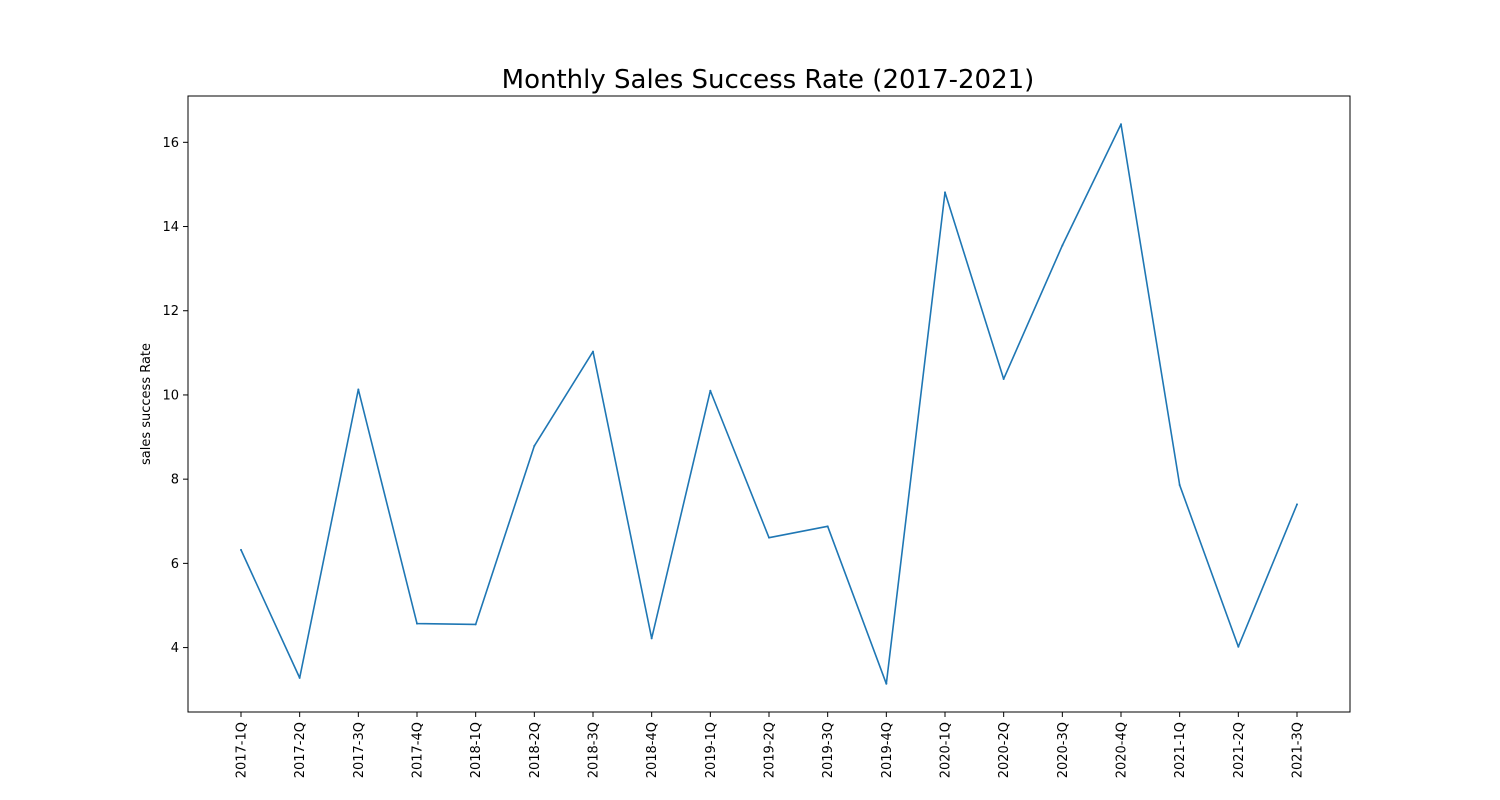 The height and width of the screenshot is (800, 1500). Describe the element at coordinates (242, 750) in the screenshot. I see `x-tick-label: 2017-1Q` at that location.